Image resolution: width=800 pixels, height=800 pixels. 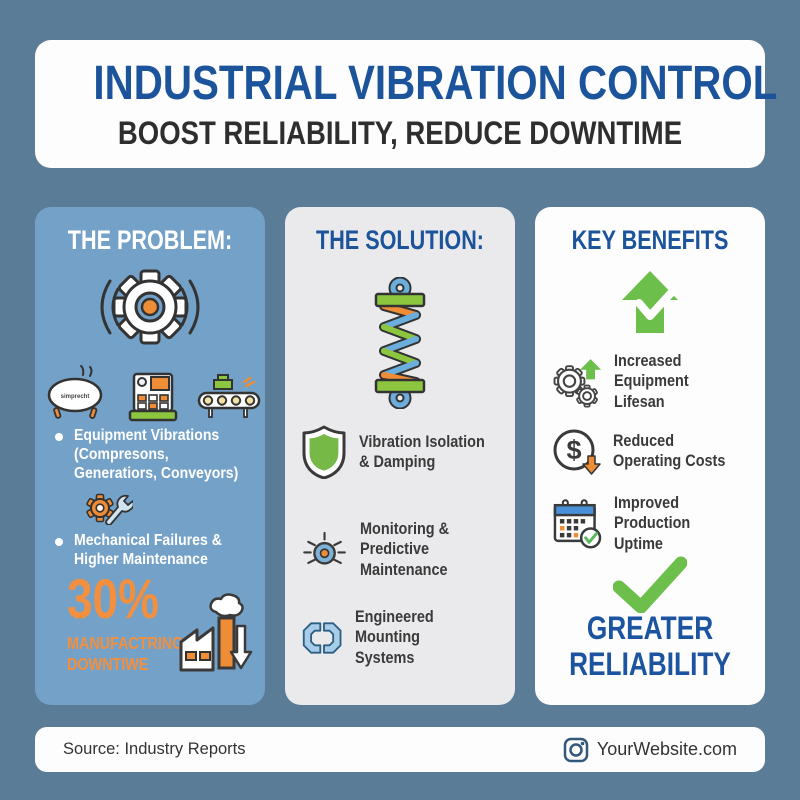 I want to click on list-item: Vibration Isolation & Damping, so click(x=404, y=452).